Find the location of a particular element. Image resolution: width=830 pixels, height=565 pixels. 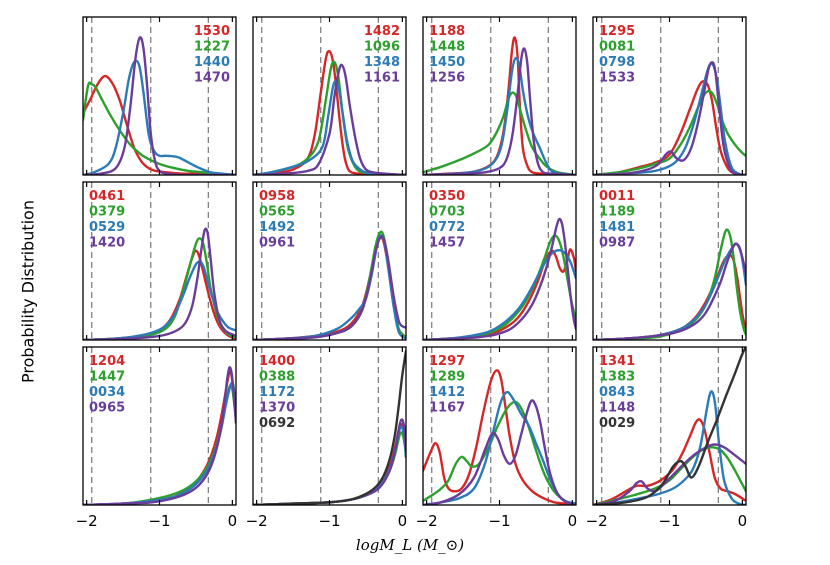

legend-label-0772: 0772 is located at coordinates (447, 227).